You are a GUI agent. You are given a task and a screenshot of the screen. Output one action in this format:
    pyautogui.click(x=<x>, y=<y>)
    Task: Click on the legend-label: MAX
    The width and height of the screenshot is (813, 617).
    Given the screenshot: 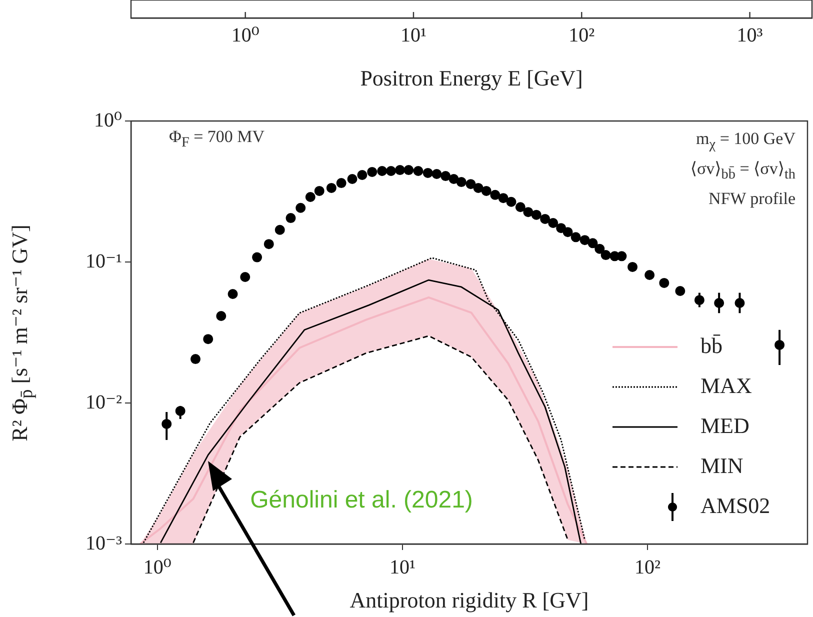 What is the action you would take?
    pyautogui.click(x=726, y=385)
    